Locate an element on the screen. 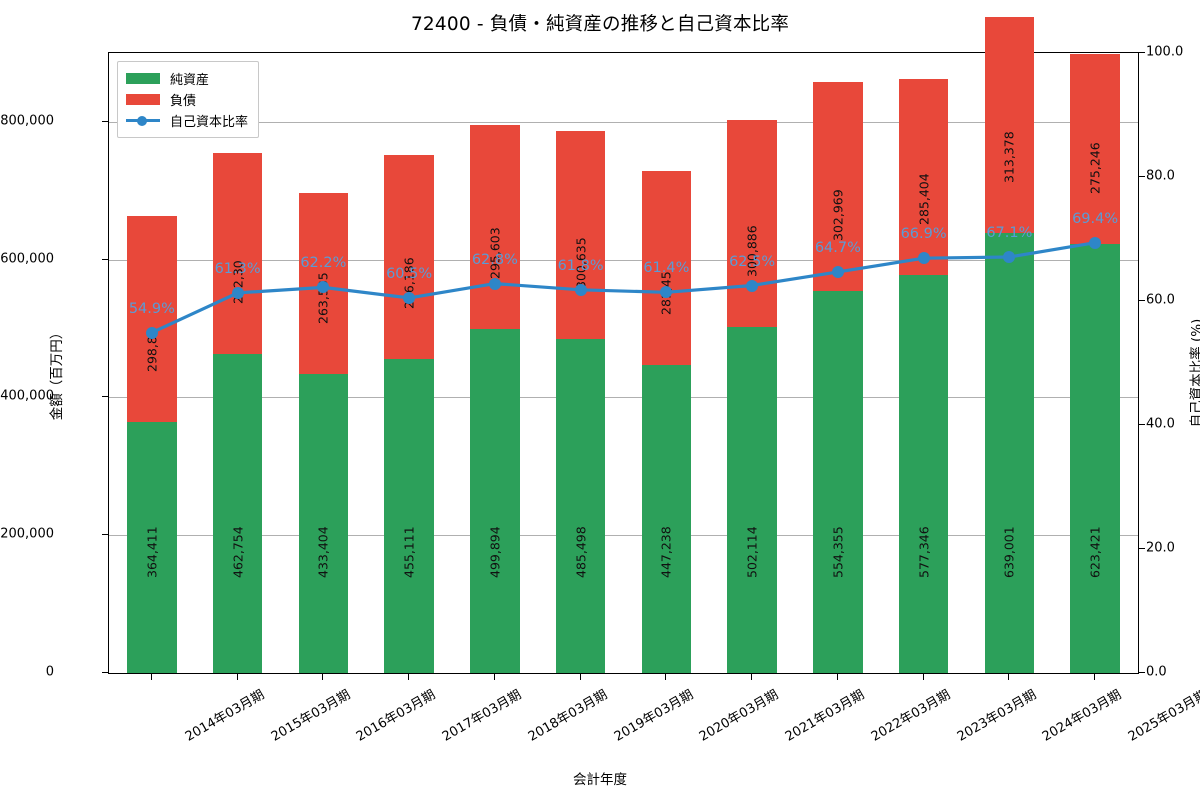 This screenshot has height=800, width=1200. bar-stack: 462,754 292,30 is located at coordinates (237, 363).